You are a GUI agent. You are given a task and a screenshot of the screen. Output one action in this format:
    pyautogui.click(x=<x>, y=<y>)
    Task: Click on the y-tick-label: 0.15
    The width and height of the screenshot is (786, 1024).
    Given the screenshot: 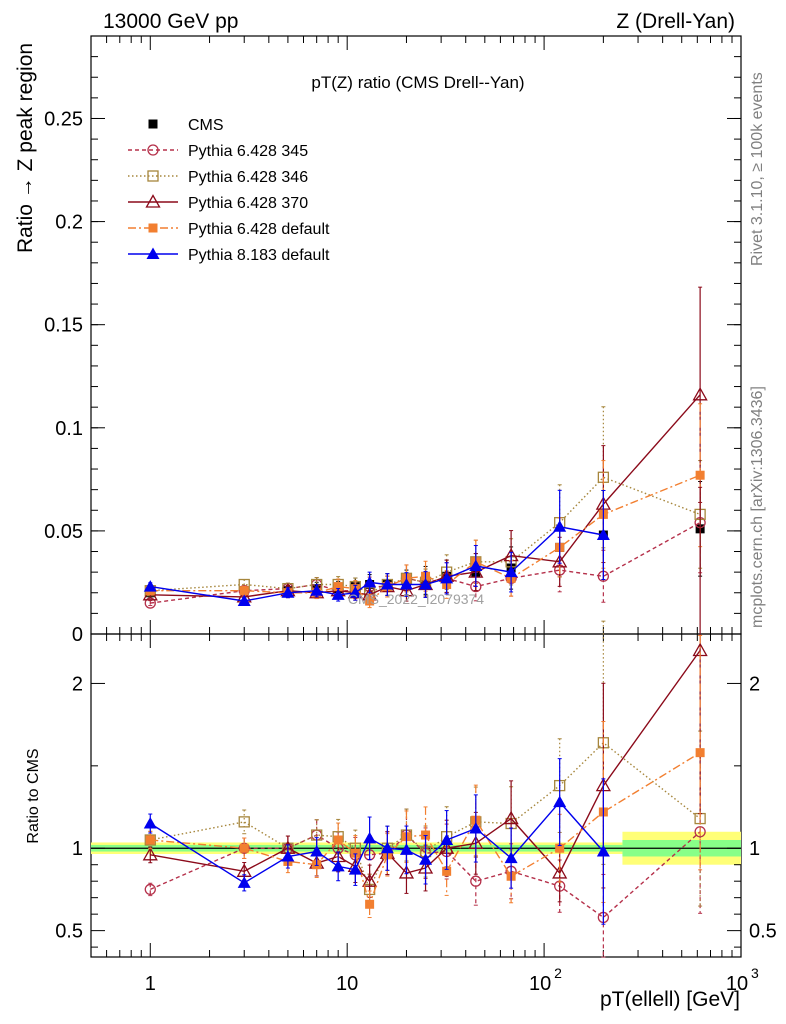 What is the action you would take?
    pyautogui.click(x=63, y=326)
    